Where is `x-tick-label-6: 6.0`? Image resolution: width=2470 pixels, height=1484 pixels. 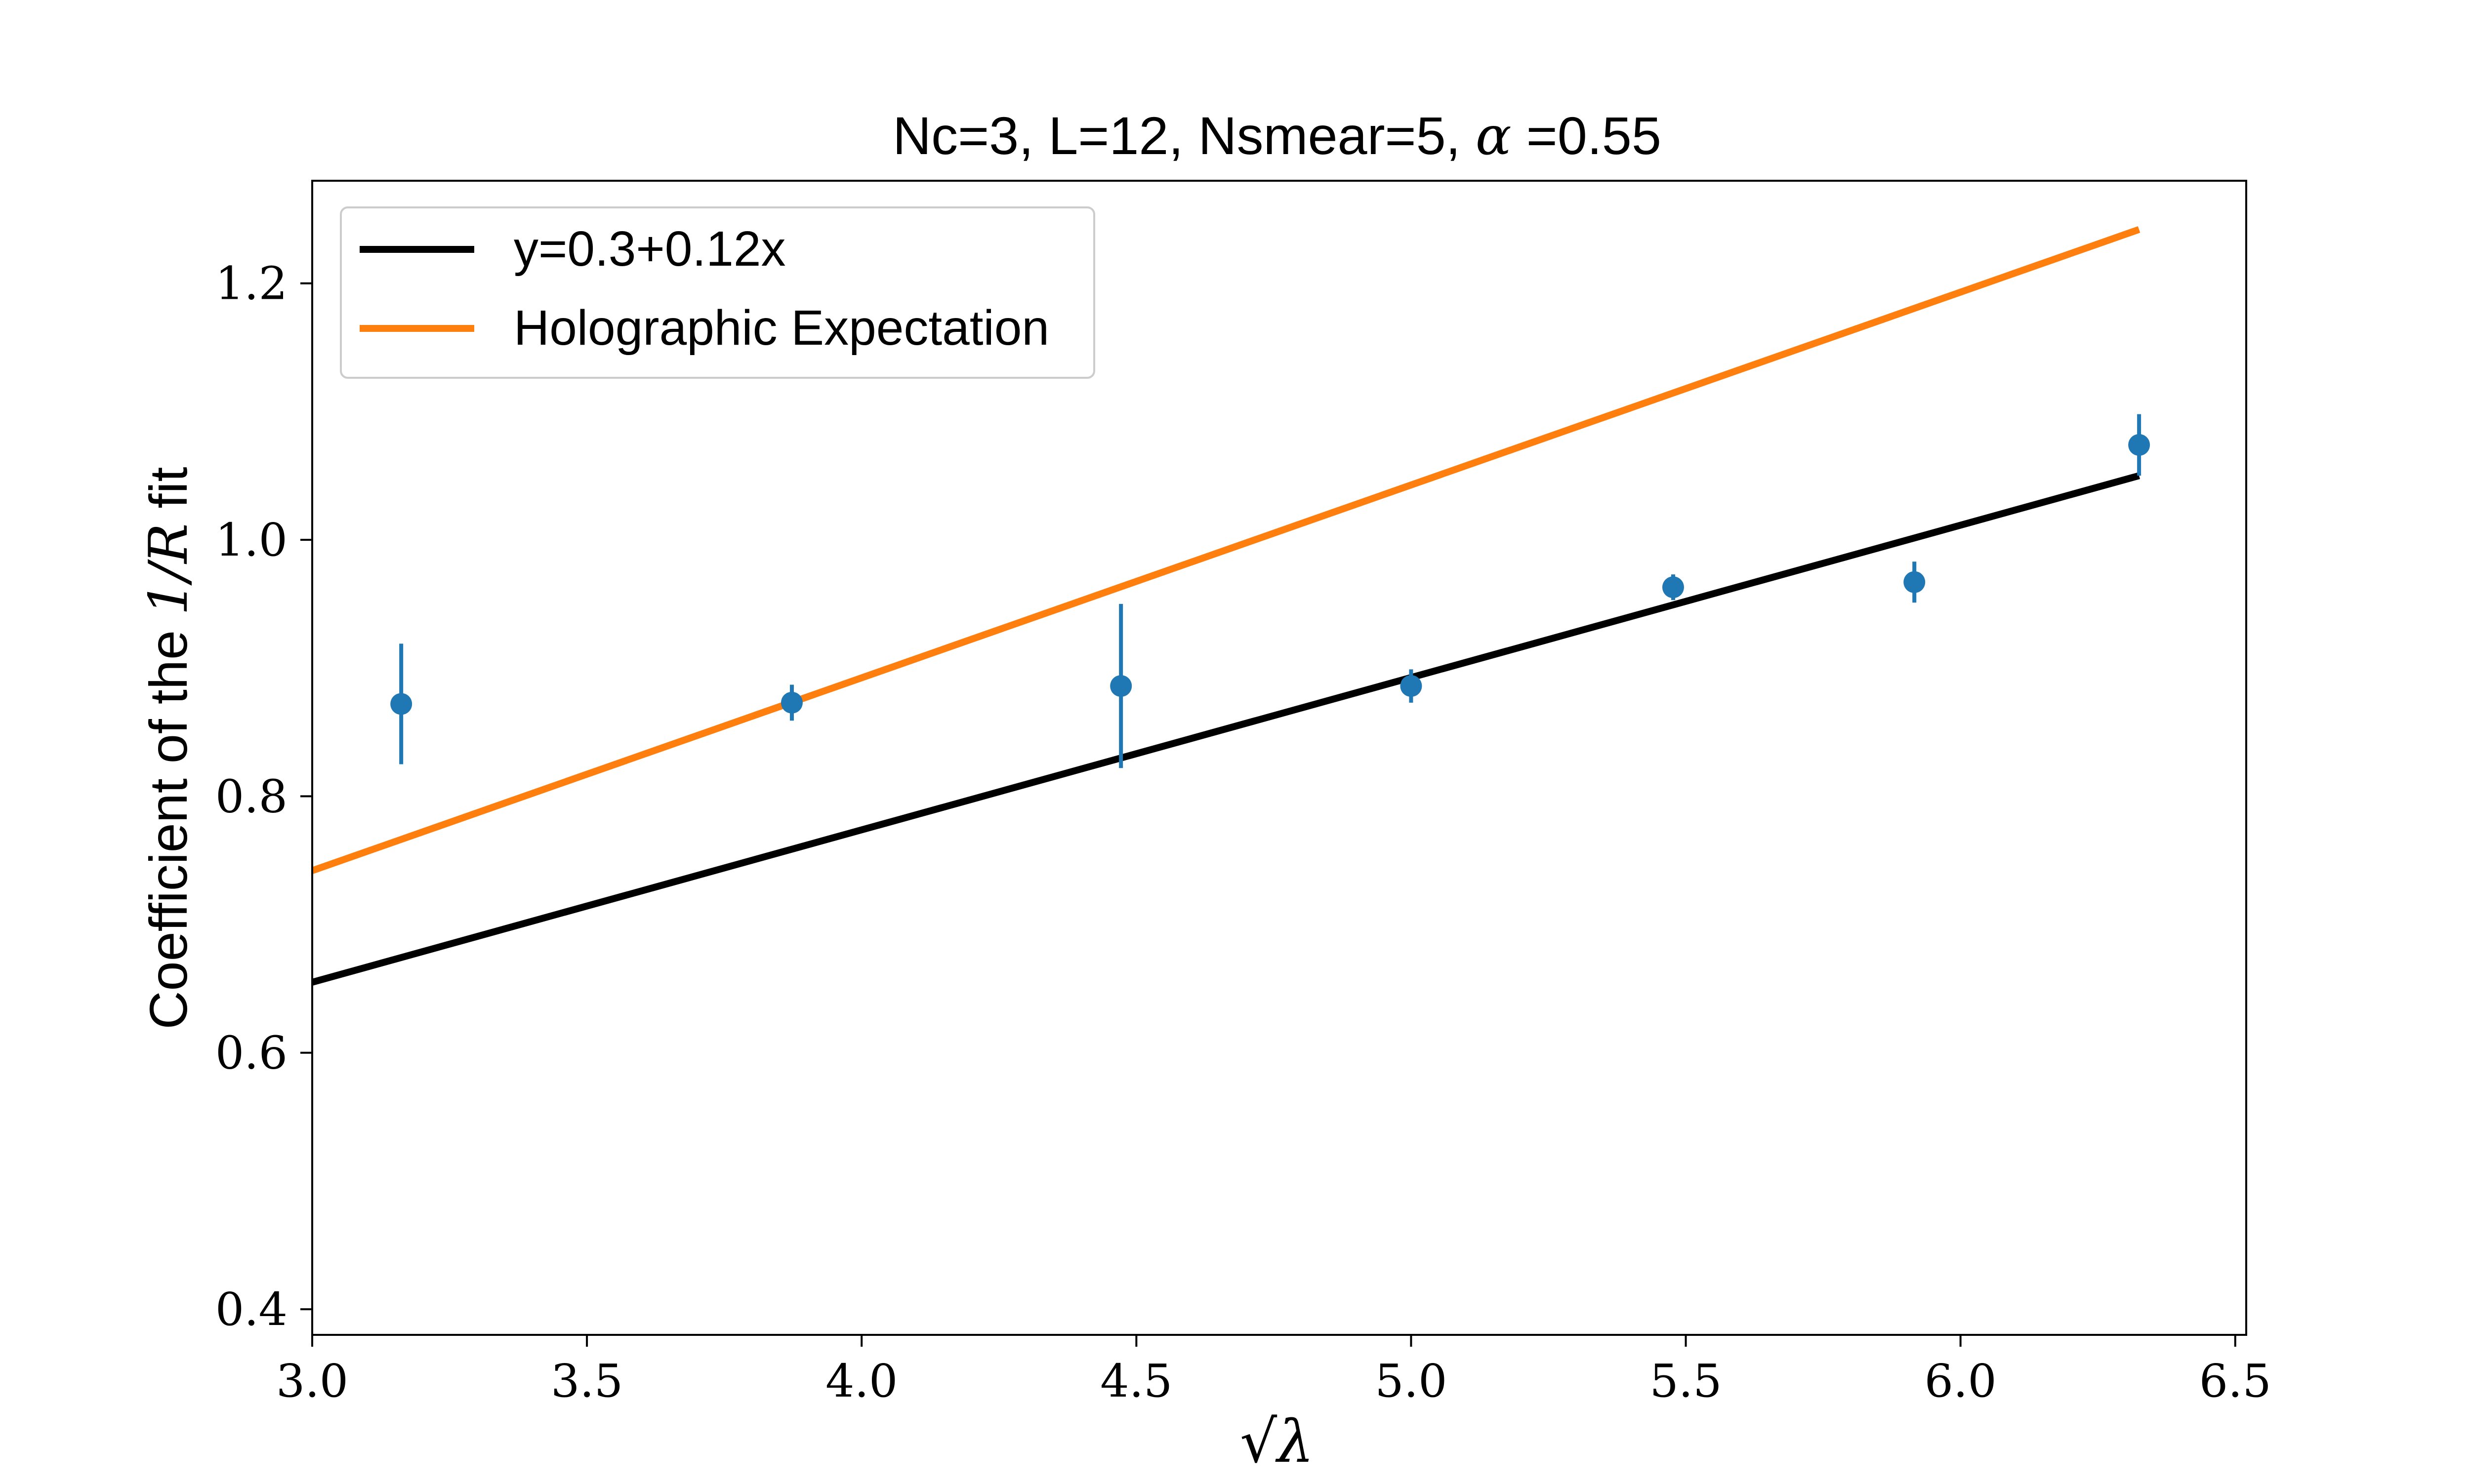 x-tick-label-6: 6.0 is located at coordinates (1960, 1381).